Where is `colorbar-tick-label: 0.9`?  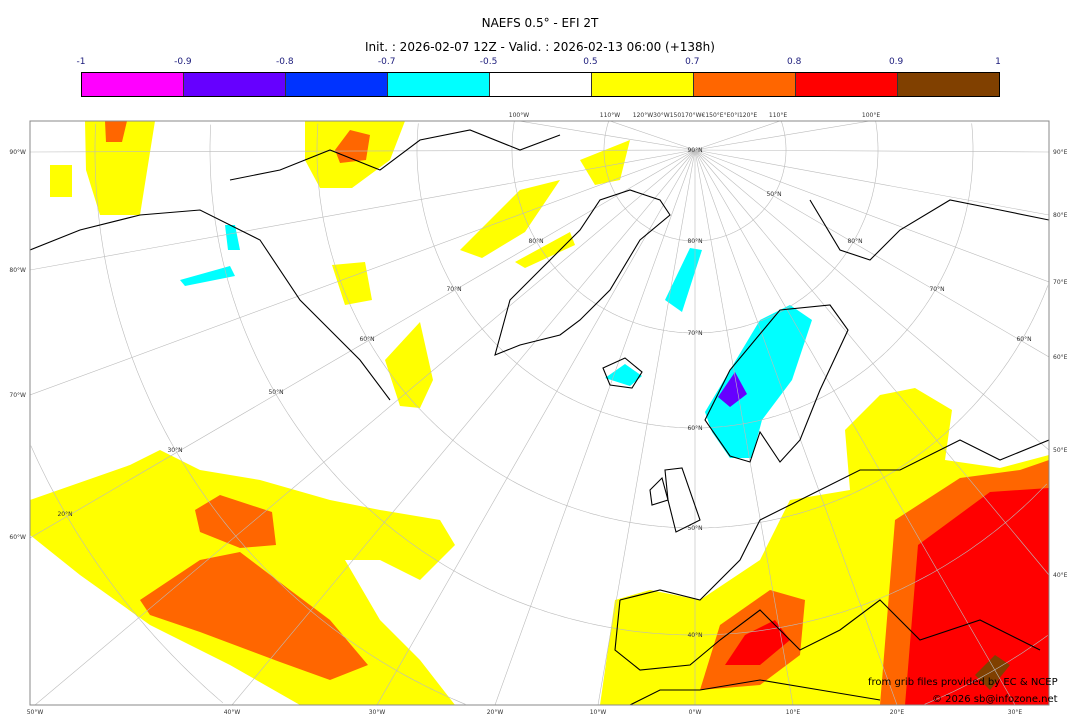 colorbar-tick-label: 0.9 is located at coordinates (896, 62).